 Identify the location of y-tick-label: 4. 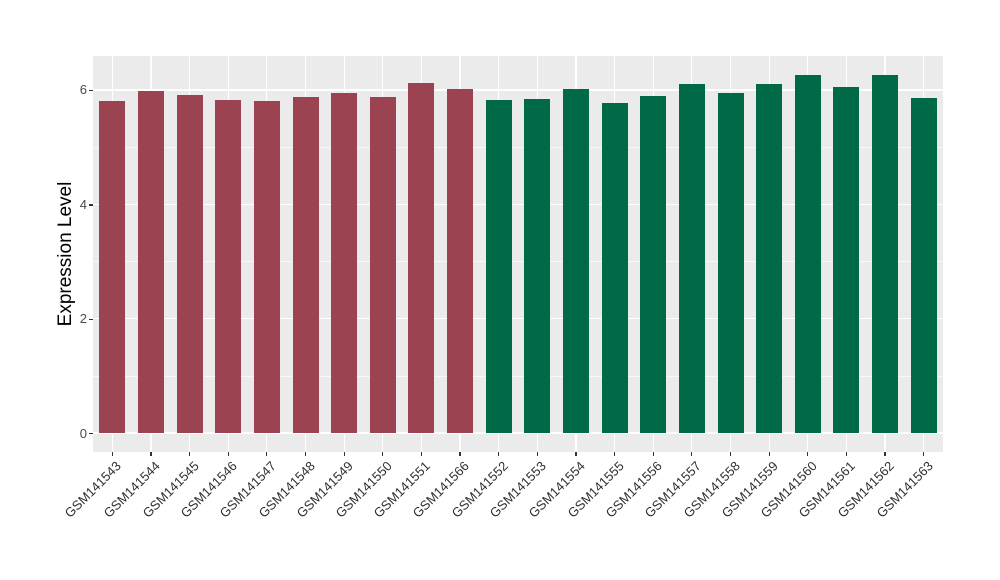
(83, 204).